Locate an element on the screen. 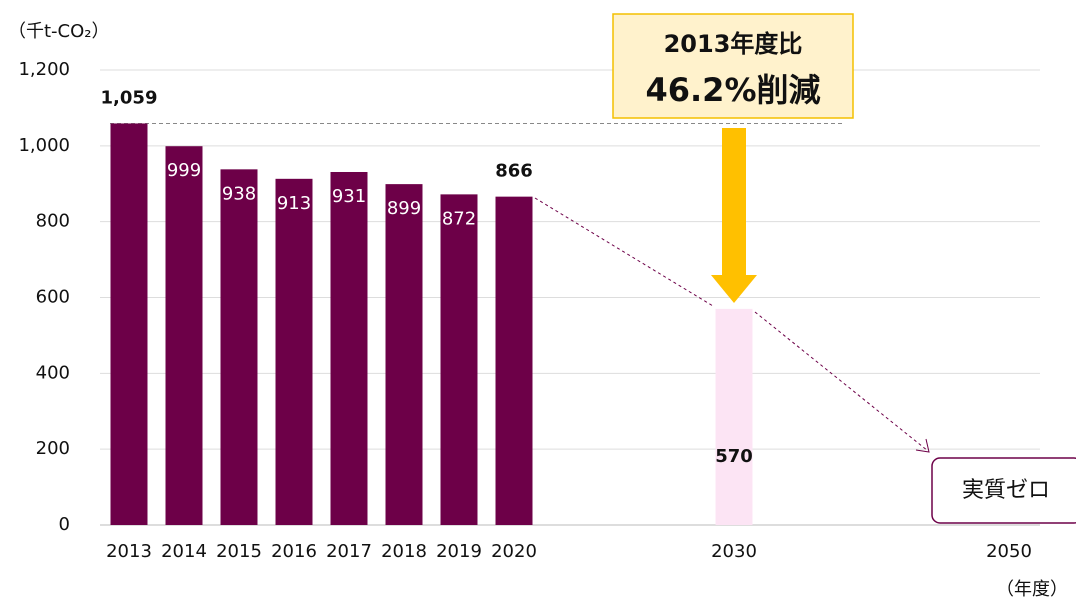  value-label: 570 is located at coordinates (734, 456).